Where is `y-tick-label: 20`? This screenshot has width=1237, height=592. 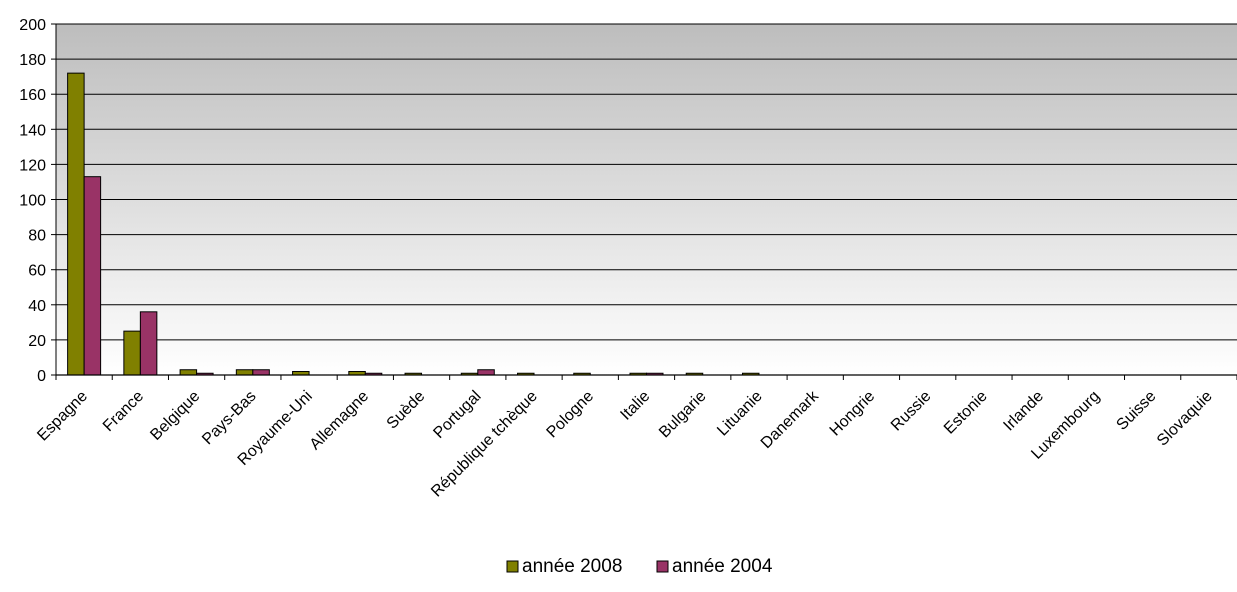
y-tick-label: 20 is located at coordinates (37, 341).